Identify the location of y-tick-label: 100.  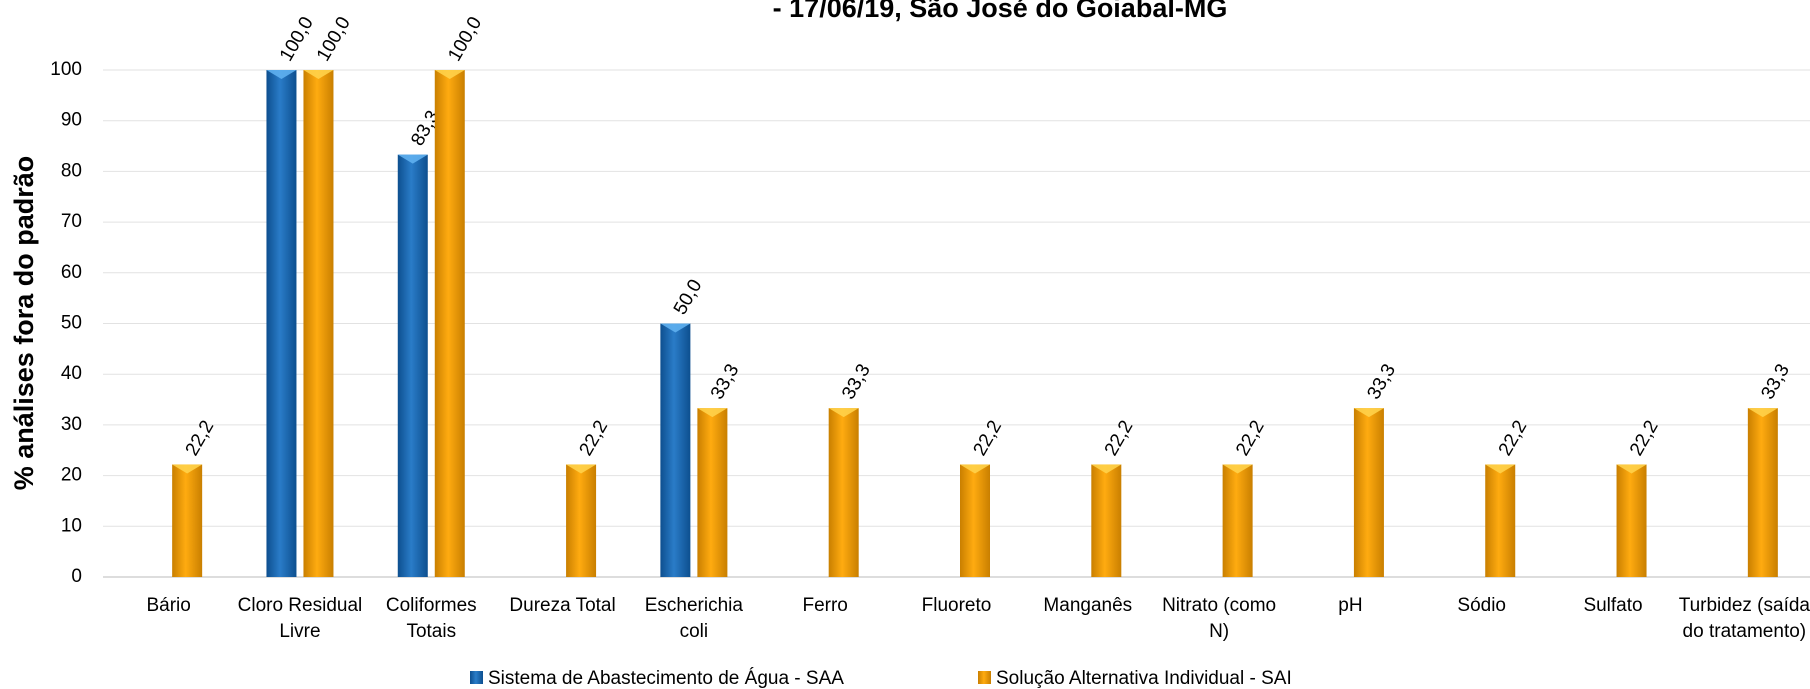
(66, 69).